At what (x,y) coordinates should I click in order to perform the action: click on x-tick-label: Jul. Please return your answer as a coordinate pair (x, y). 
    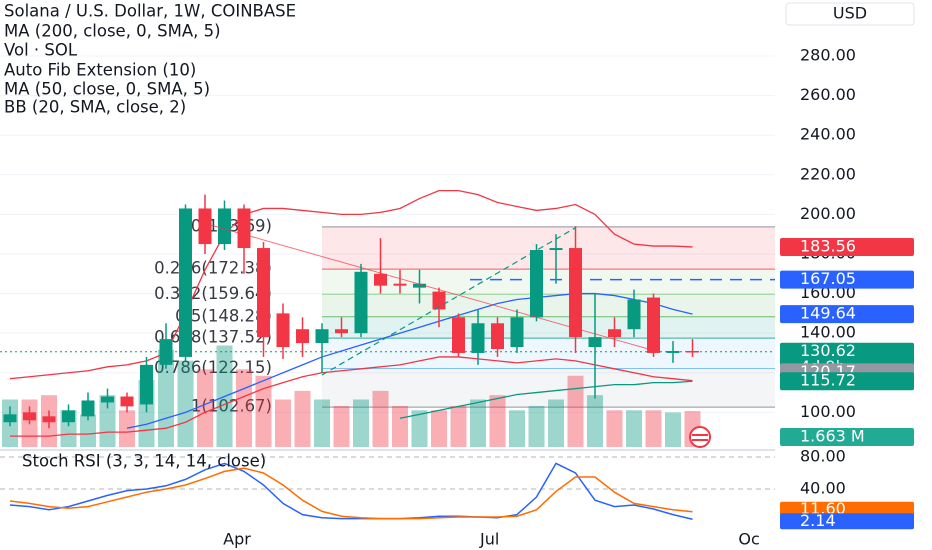
    Looking at the image, I should click on (489, 539).